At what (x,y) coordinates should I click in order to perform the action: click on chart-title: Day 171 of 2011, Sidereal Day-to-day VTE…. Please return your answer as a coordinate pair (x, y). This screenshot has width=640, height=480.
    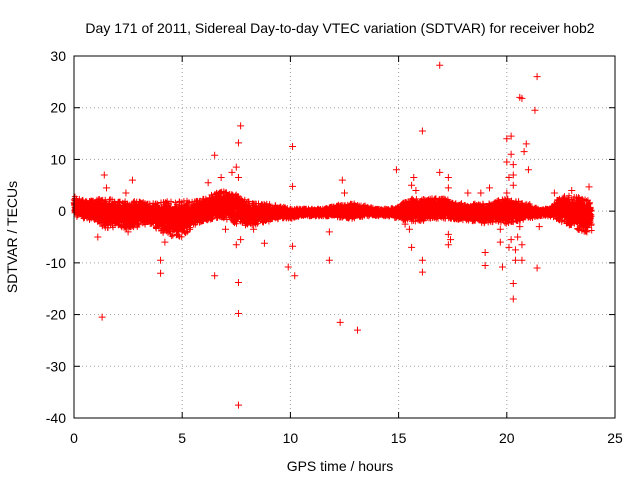
    Looking at the image, I should click on (339, 28).